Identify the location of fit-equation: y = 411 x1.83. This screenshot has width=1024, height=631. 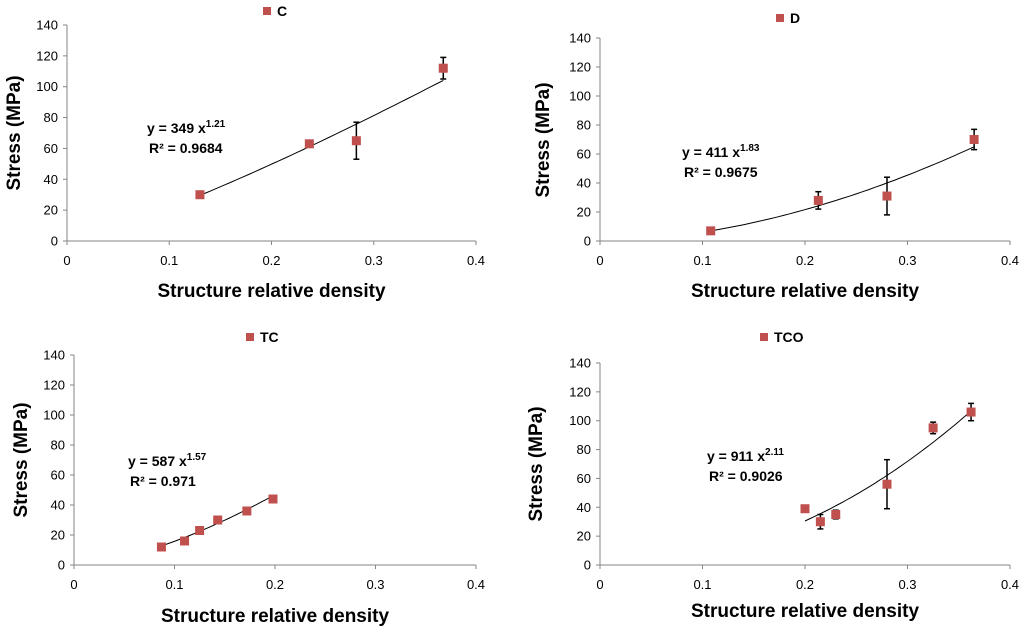
(721, 151).